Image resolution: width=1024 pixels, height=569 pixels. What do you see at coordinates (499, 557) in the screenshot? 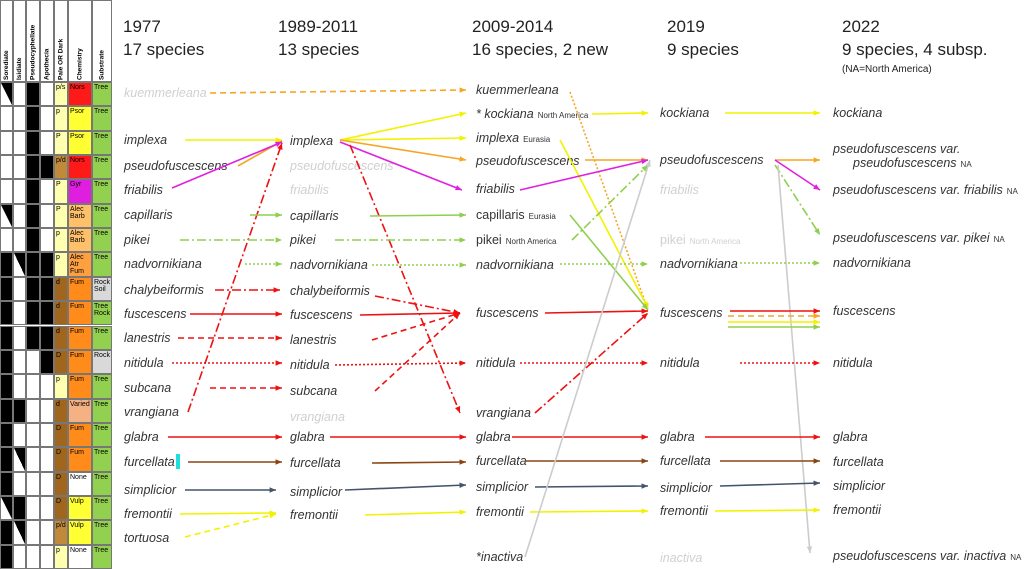
I see `species-label: *inactiva` at bounding box center [499, 557].